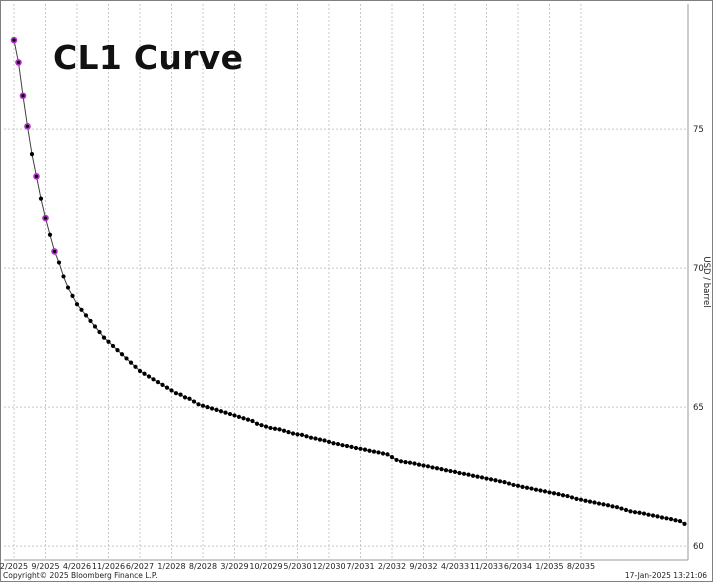 The height and width of the screenshot is (582, 713). Describe the element at coordinates (234, 566) in the screenshot. I see `x-tick-label: 3/2029` at that location.